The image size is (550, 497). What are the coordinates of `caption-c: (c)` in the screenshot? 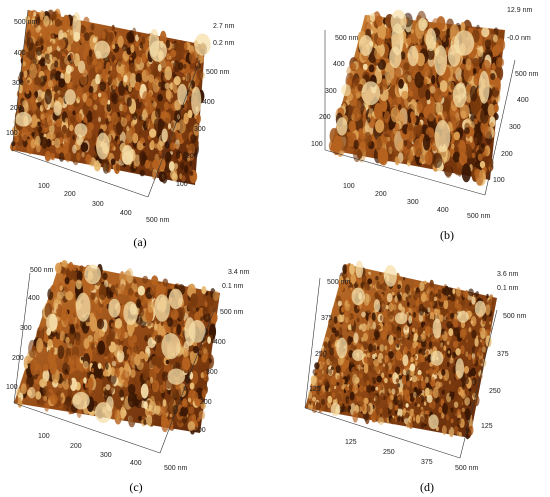 It's located at (136, 487).